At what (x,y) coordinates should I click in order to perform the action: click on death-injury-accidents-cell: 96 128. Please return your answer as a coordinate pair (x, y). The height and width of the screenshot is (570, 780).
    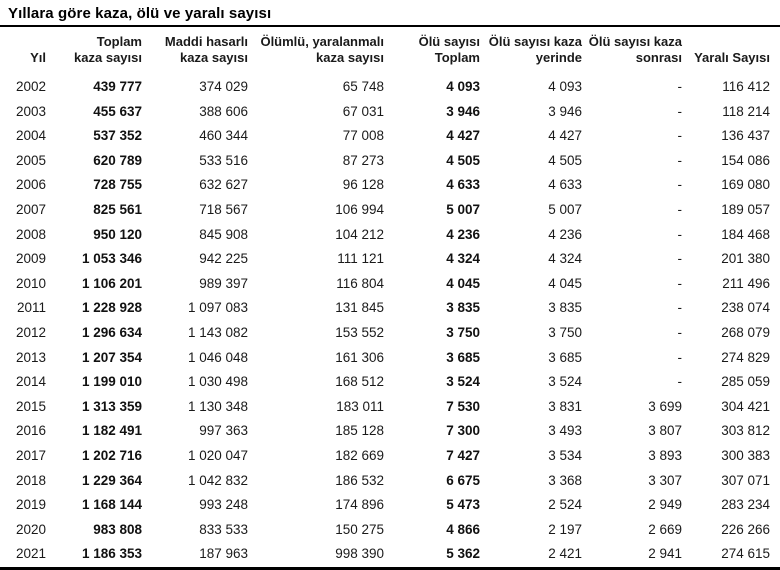
    Looking at the image, I should click on (363, 185).